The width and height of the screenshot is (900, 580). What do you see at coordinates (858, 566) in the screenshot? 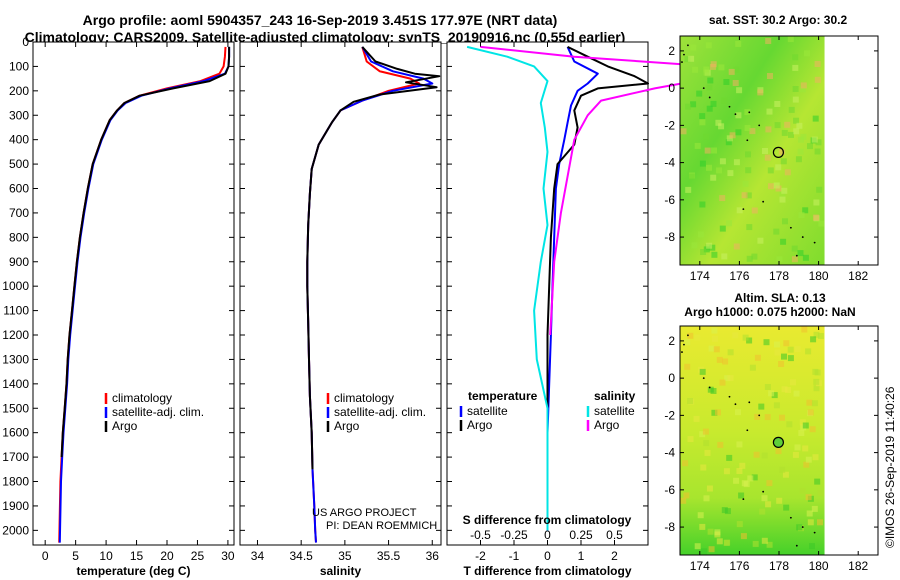
I see `map-x-tick-label: 182` at bounding box center [858, 566].